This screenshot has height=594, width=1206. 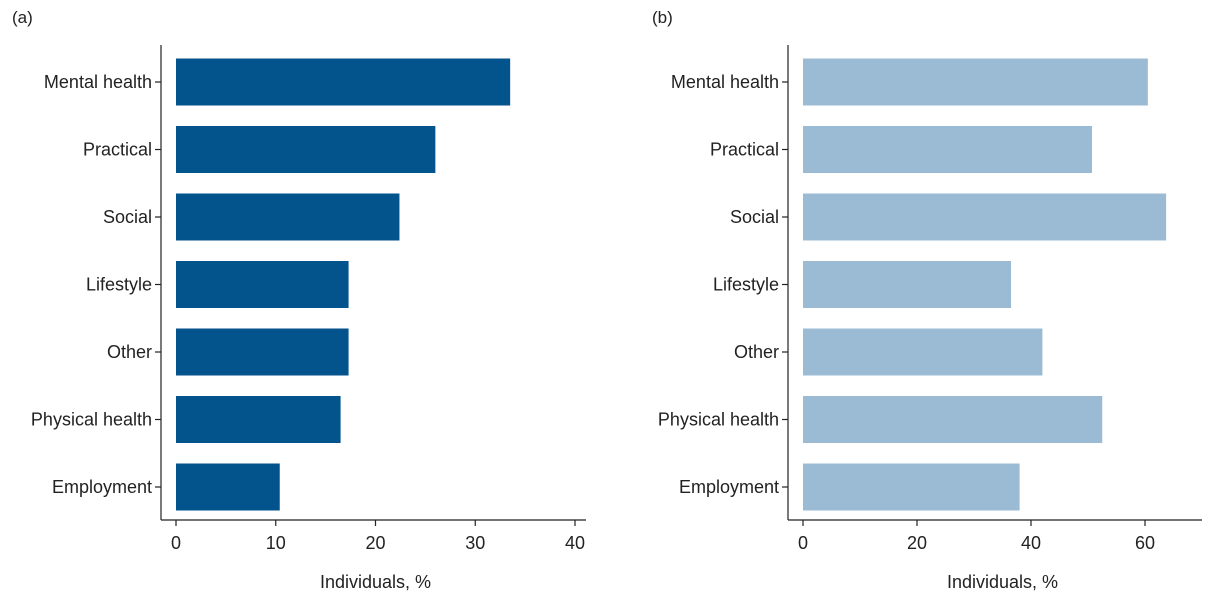 What do you see at coordinates (662, 17) in the screenshot?
I see `panel-label: (b)` at bounding box center [662, 17].